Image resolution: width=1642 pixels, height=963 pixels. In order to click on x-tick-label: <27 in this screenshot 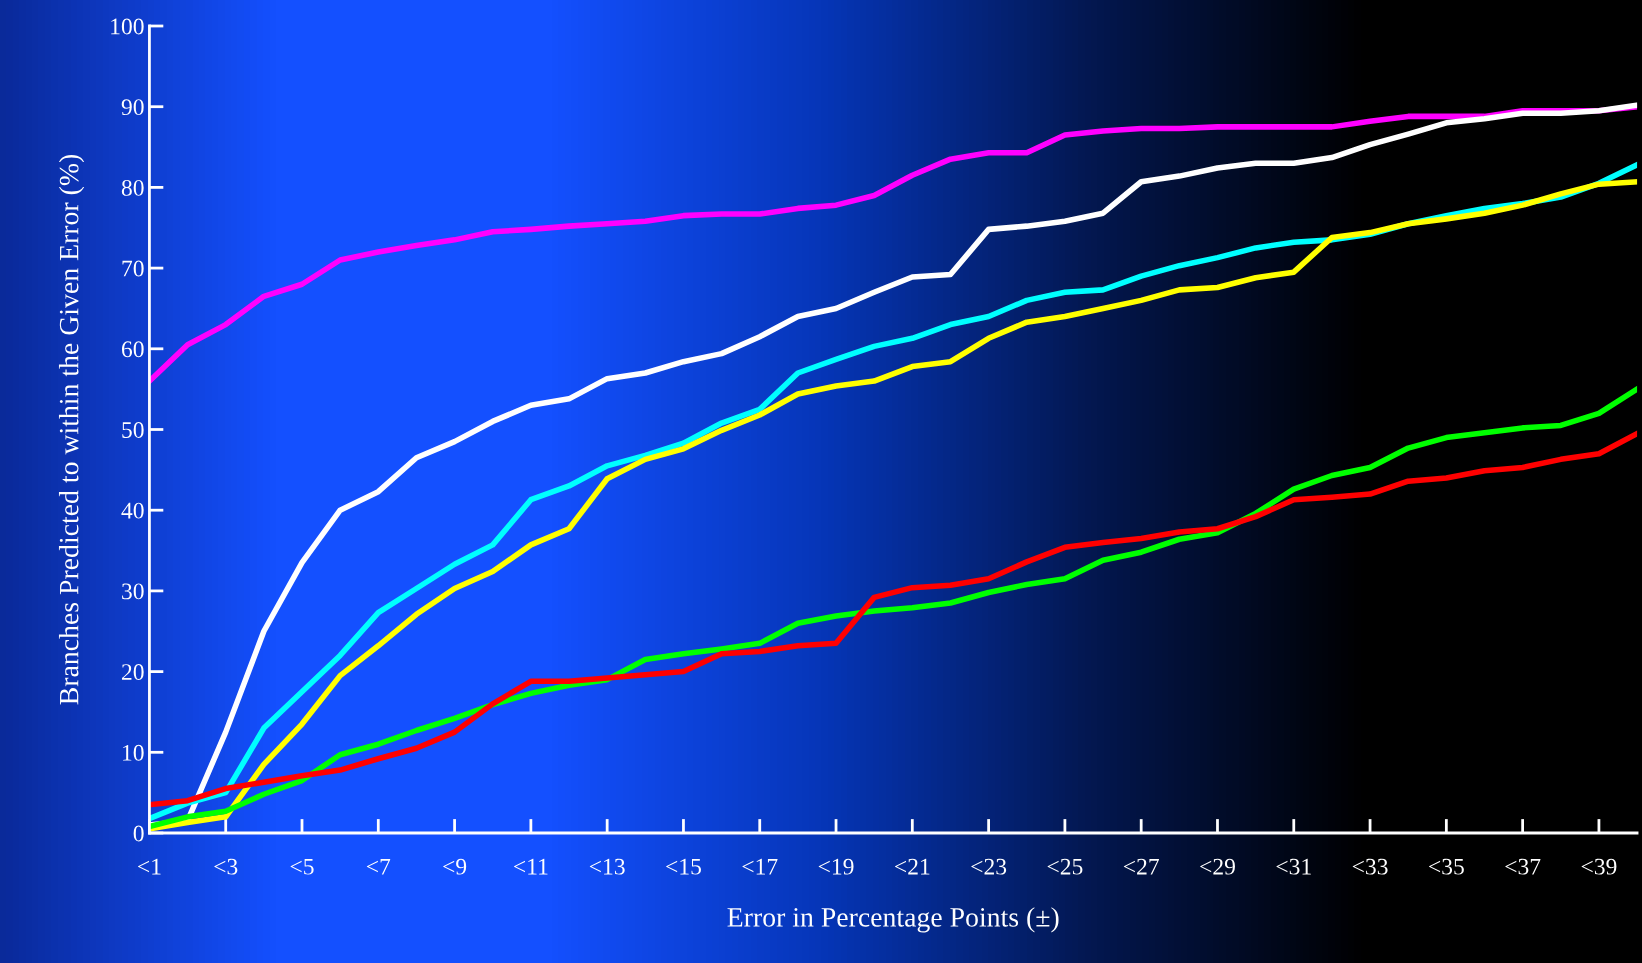, I will do `click(1141, 866)`.